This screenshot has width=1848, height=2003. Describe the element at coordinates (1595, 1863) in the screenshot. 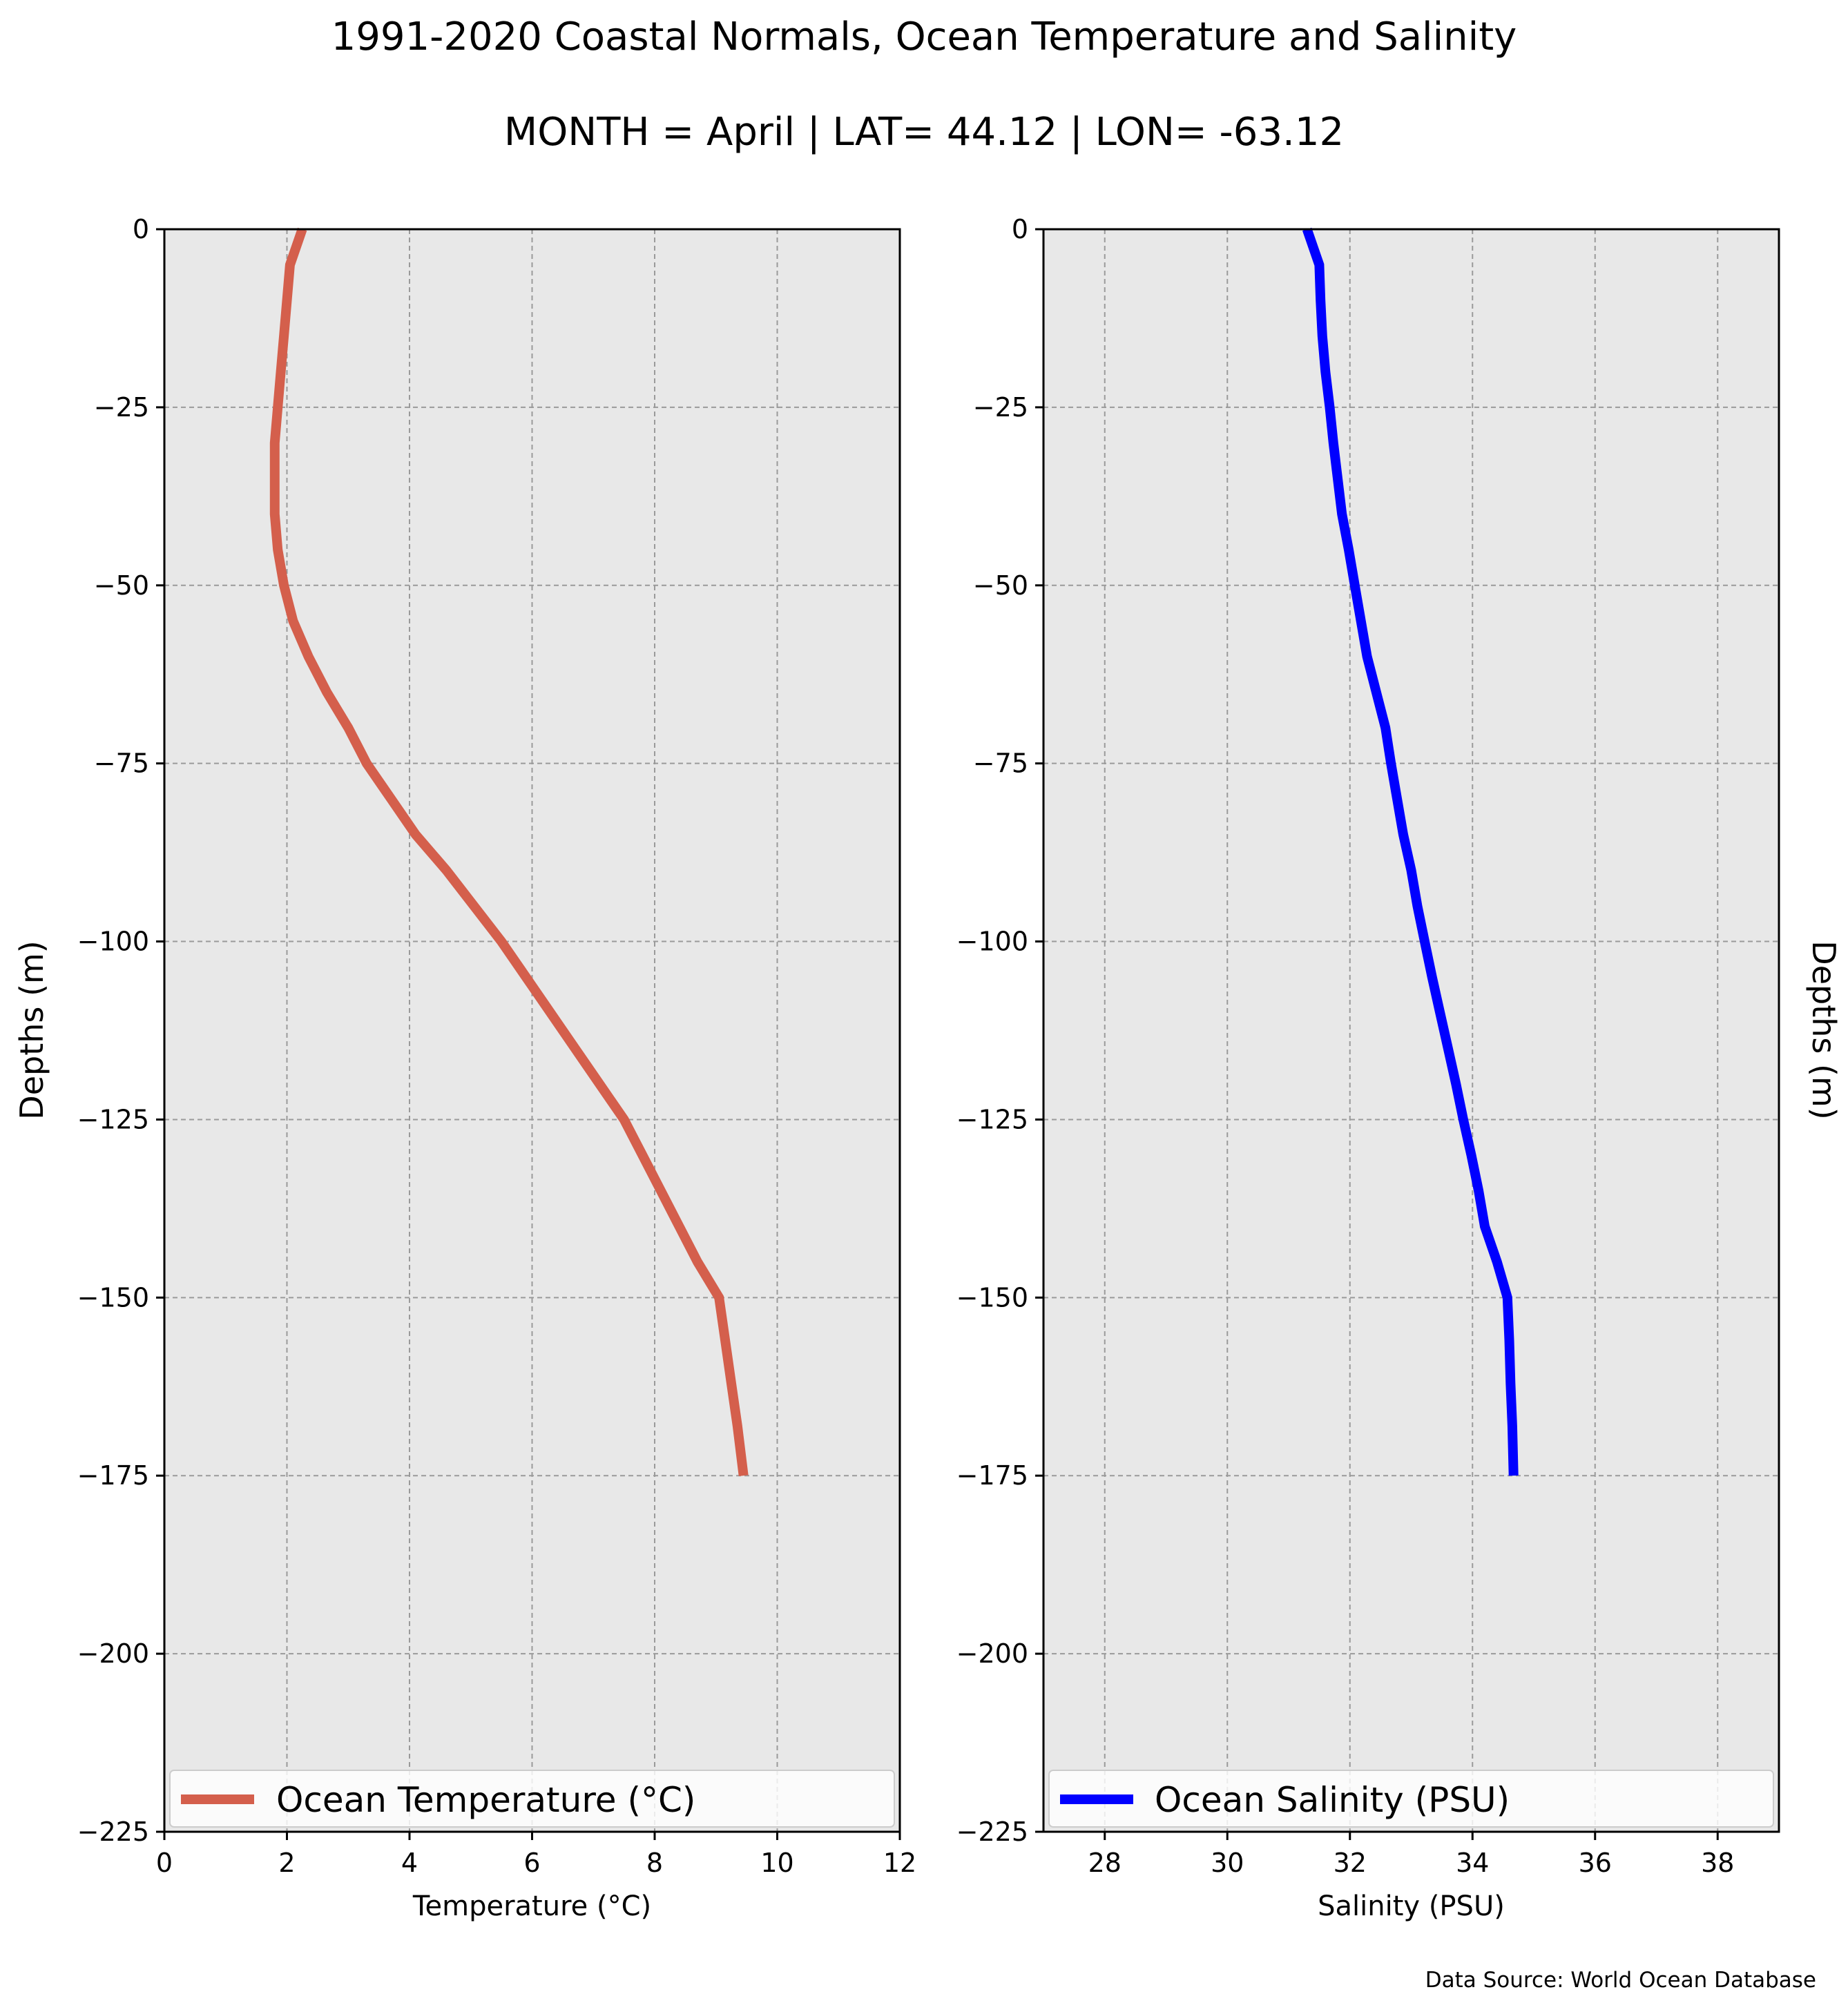

I see `salinity-x-tick-label: 36` at that location.